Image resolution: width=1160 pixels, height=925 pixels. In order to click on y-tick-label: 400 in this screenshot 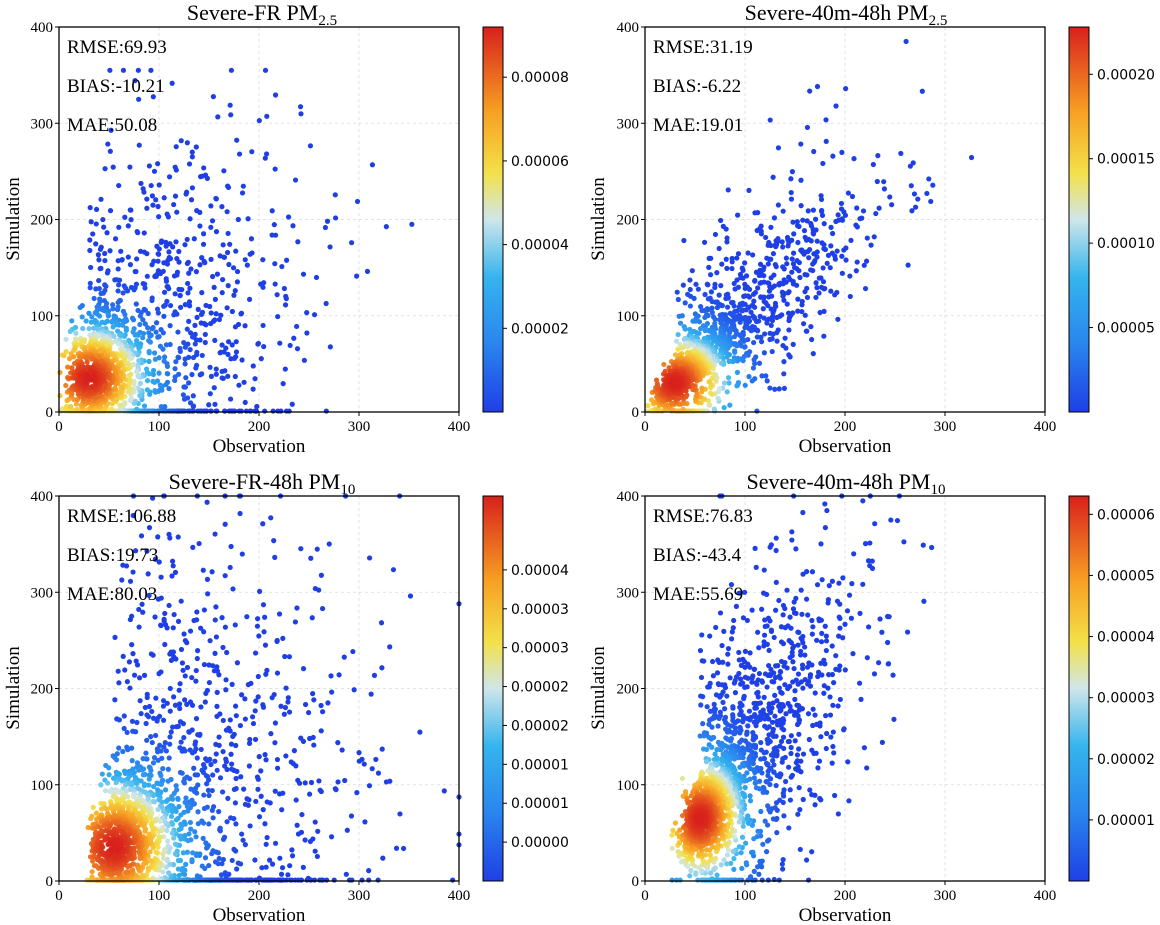, I will do `click(42, 28)`.